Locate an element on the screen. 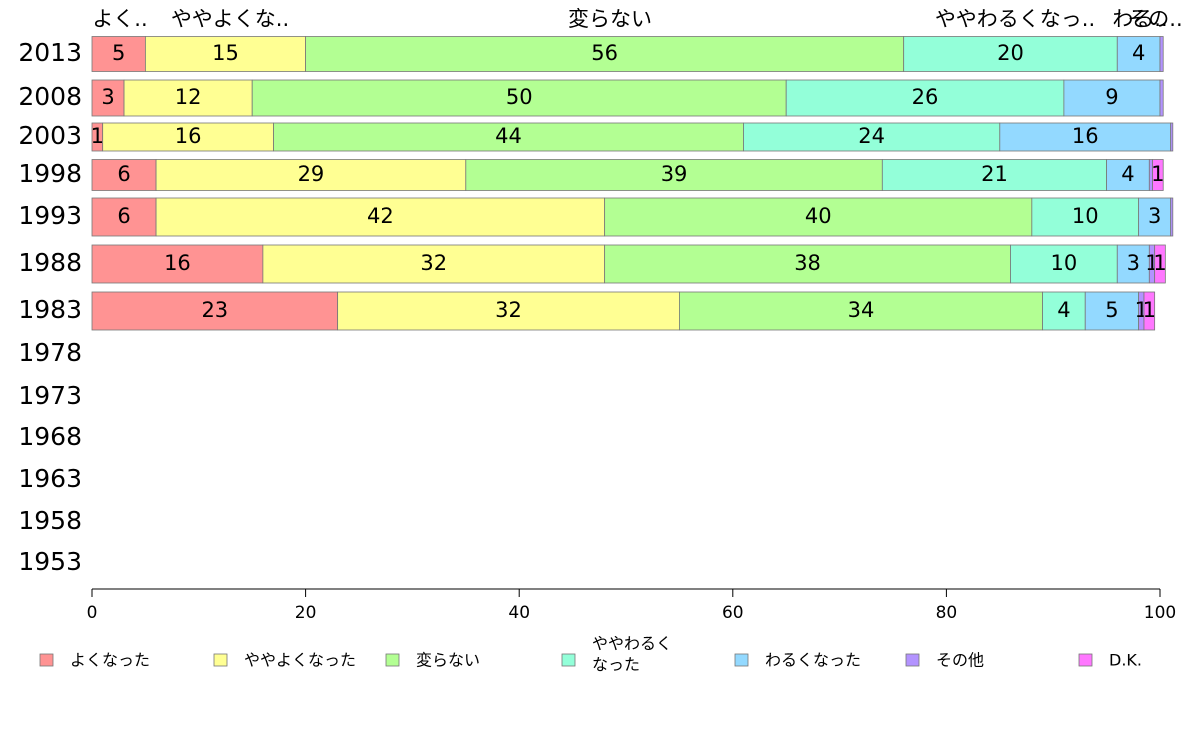 The height and width of the screenshot is (736, 1188). bar-value-label: 10 is located at coordinates (1085, 216).